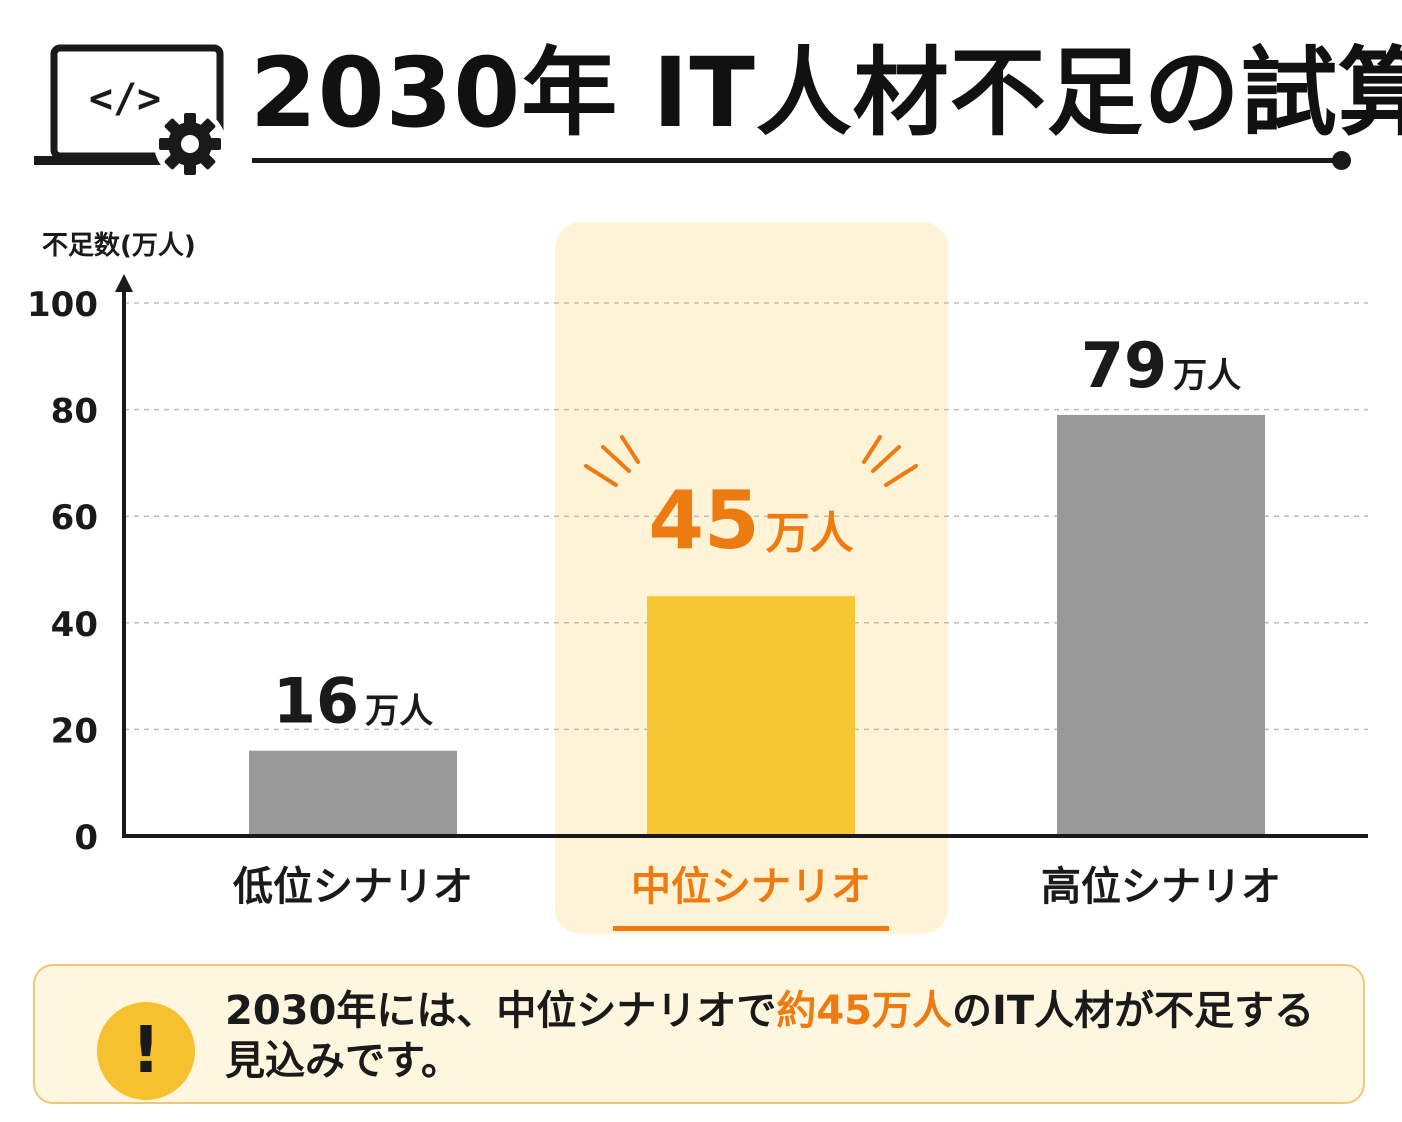 This screenshot has height=1122, width=1402. What do you see at coordinates (74, 412) in the screenshot?
I see `y-tick-label: 80` at bounding box center [74, 412].